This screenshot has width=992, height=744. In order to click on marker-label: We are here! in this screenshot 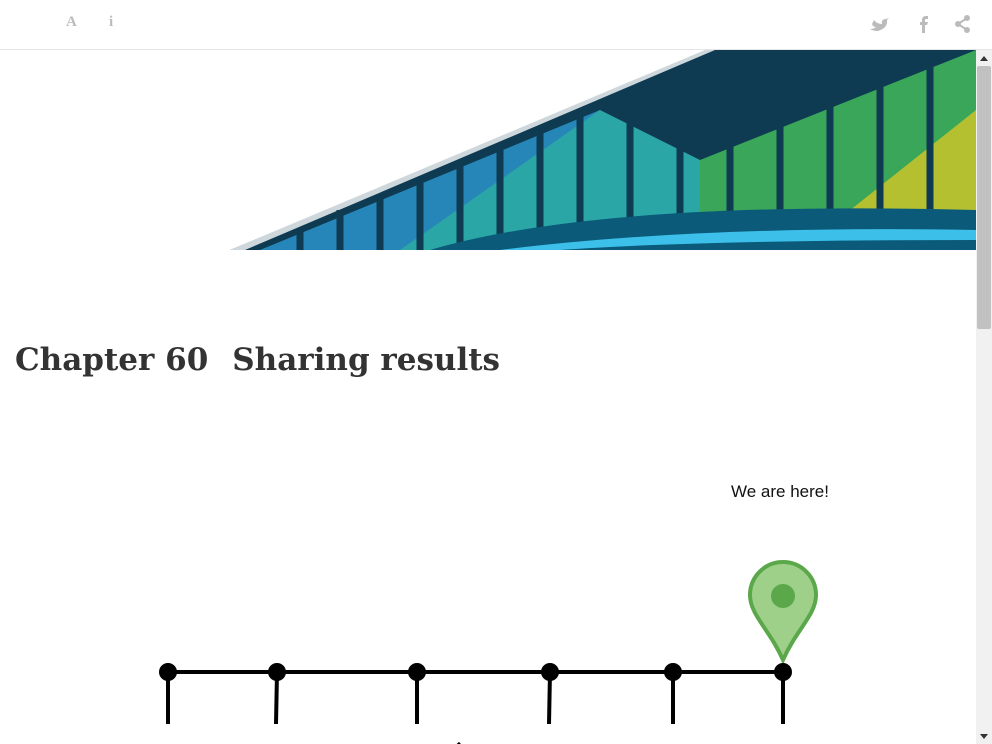, I will do `click(780, 491)`.